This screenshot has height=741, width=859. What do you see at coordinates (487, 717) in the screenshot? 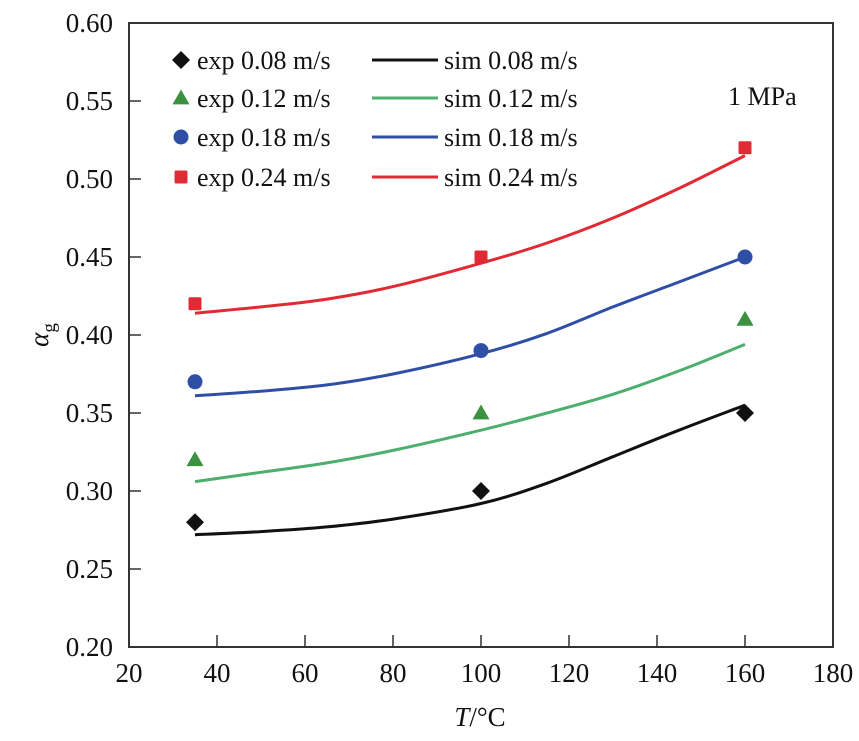
I see `x-axis-unit: /°C` at bounding box center [487, 717].